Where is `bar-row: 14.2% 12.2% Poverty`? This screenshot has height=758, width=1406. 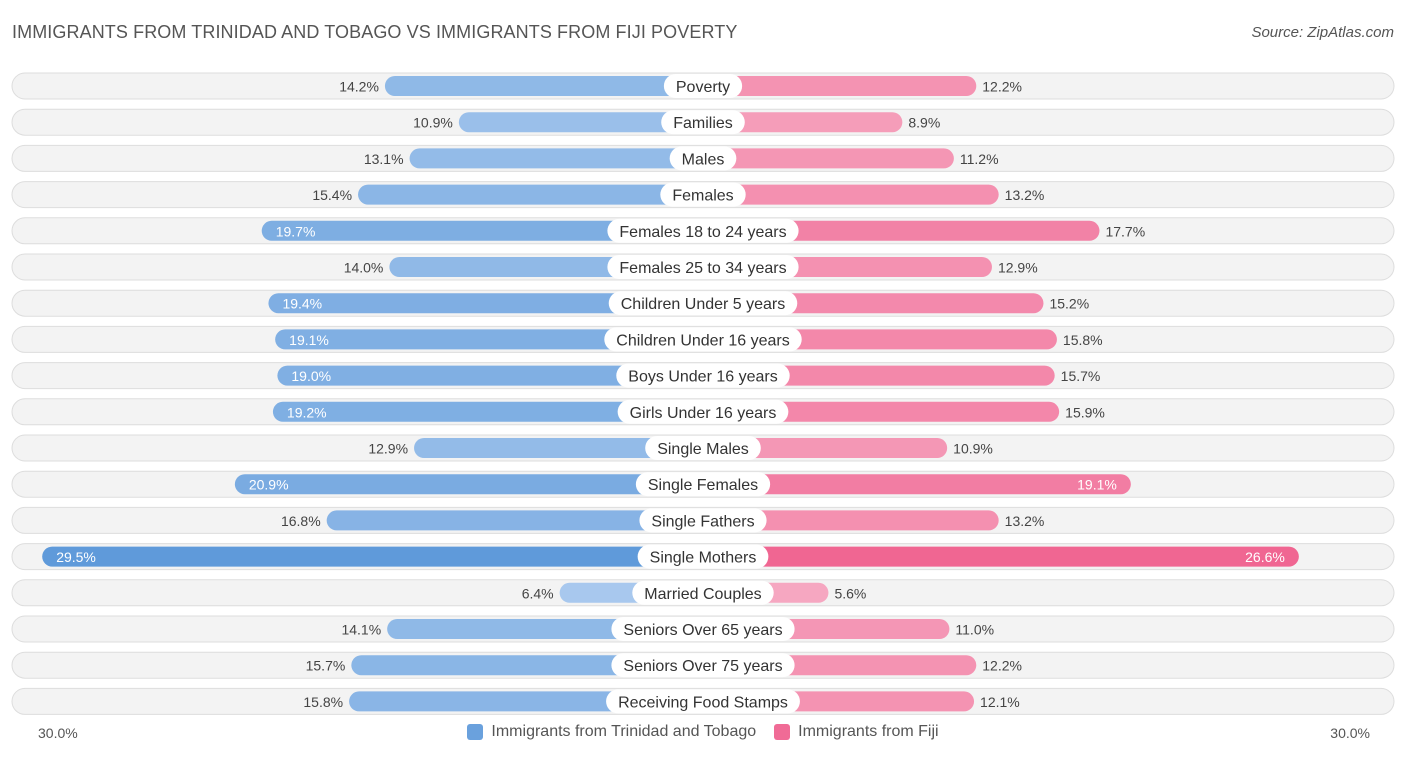 bar-row: 14.2% 12.2% Poverty is located at coordinates (703, 86).